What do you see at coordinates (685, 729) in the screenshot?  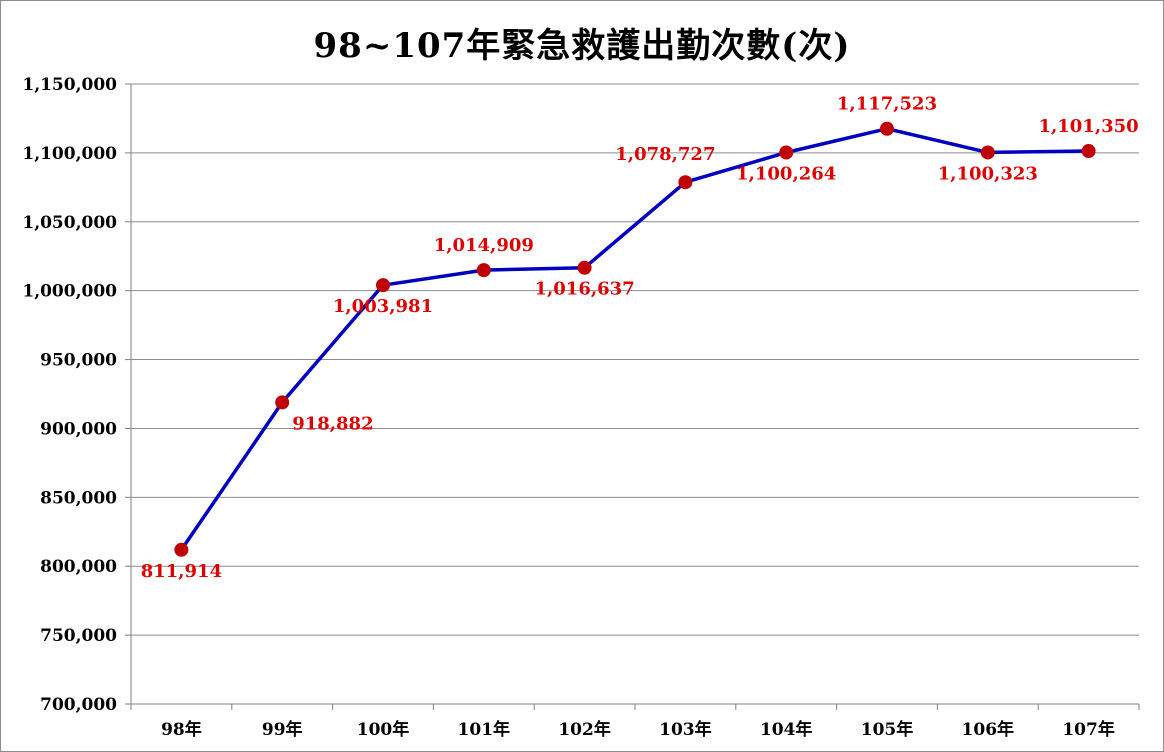 I see `x-tick-label: 103年` at bounding box center [685, 729].